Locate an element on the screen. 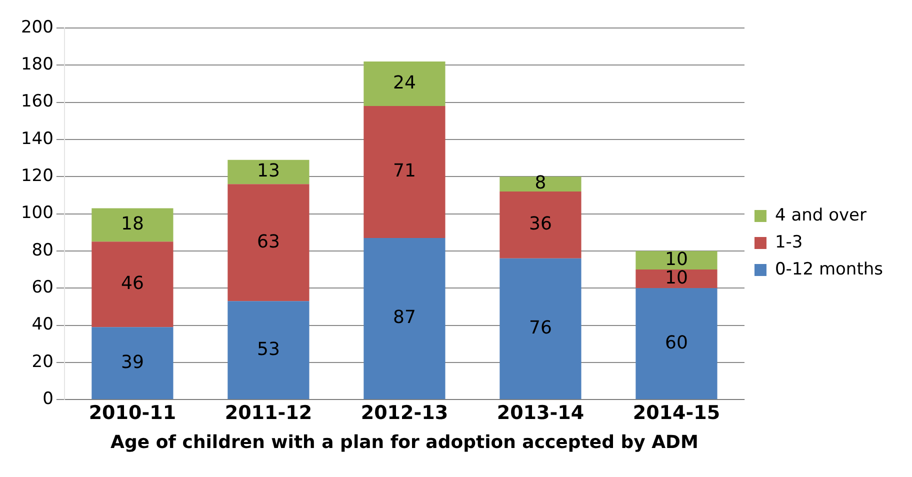  data-label: 8 is located at coordinates (540, 183).